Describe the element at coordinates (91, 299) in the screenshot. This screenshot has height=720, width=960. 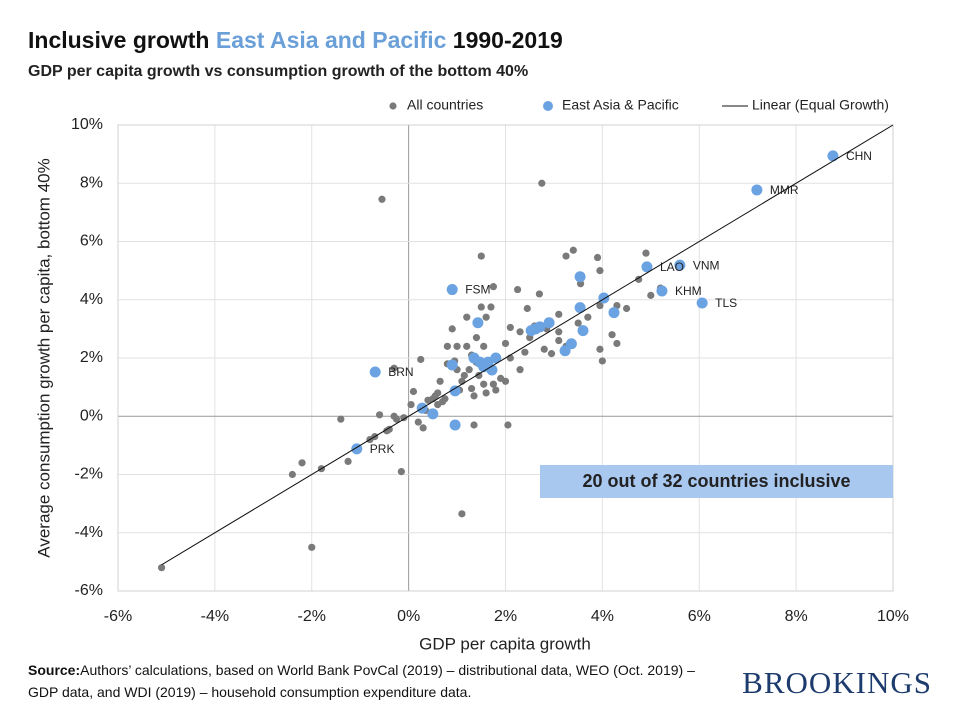
I see `y-tick-label: 4%` at that location.